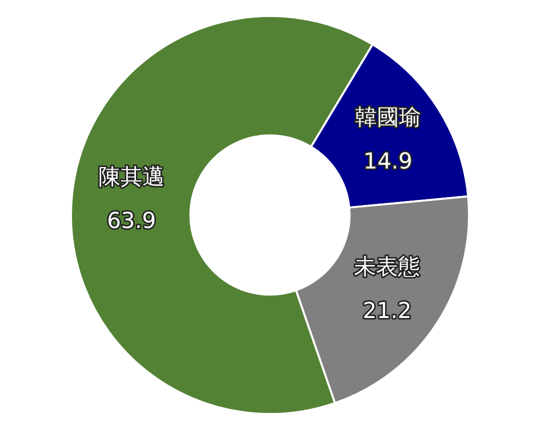 The image size is (533, 432). What do you see at coordinates (131, 221) in the screenshot?
I see `data-label: 63.9` at bounding box center [131, 221].